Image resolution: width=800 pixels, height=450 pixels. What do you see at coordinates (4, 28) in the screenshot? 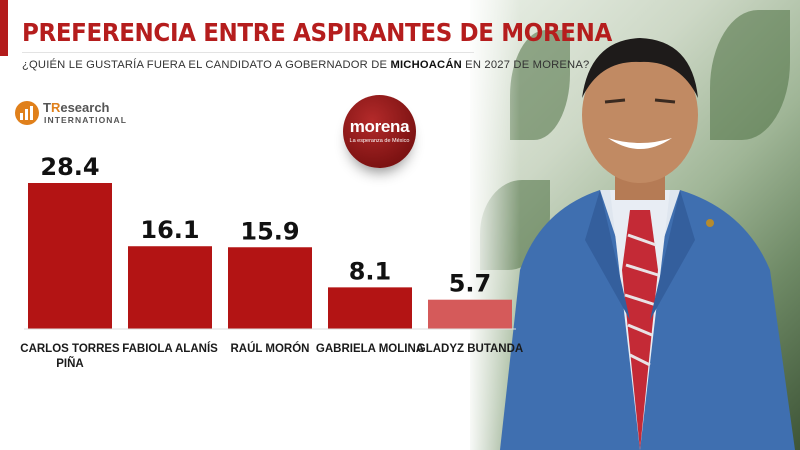
I see `title-accent-bar` at bounding box center [4, 28].